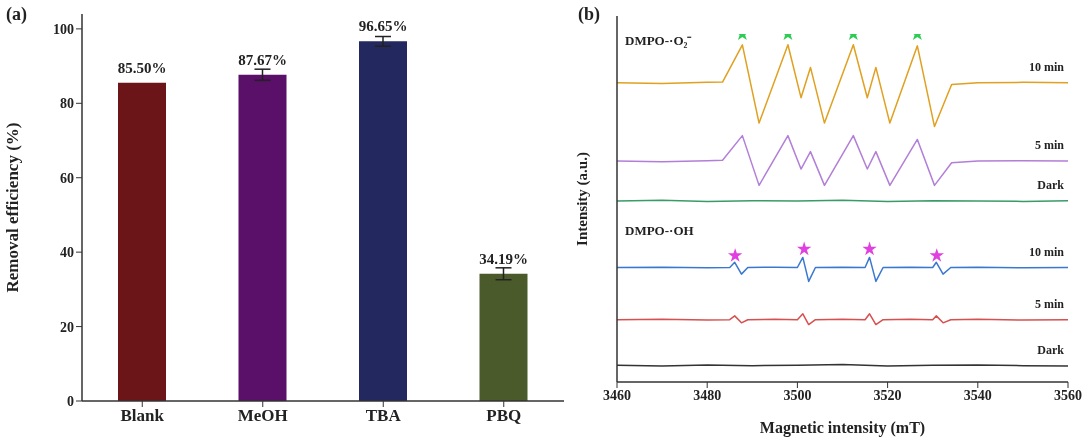  I want to click on data-label: 85.50%, so click(142, 67).